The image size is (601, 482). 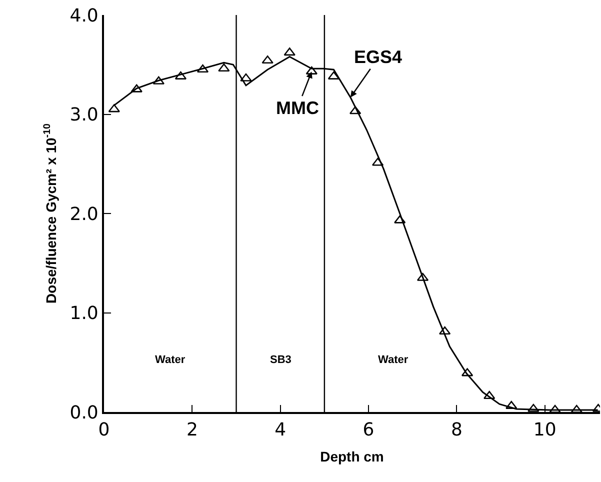 What do you see at coordinates (297, 108) in the screenshot?
I see `annotation: MMC` at bounding box center [297, 108].